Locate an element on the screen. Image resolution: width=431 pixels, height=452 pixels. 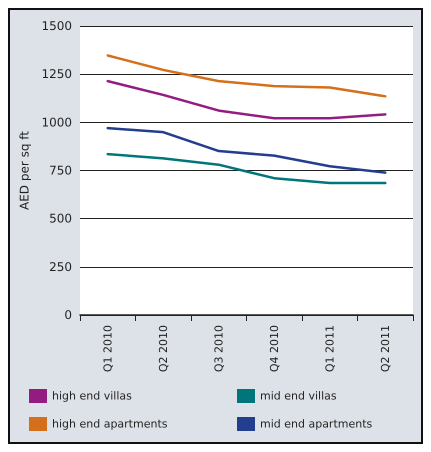
x-tick-label: Q1 2011 is located at coordinates (329, 348).